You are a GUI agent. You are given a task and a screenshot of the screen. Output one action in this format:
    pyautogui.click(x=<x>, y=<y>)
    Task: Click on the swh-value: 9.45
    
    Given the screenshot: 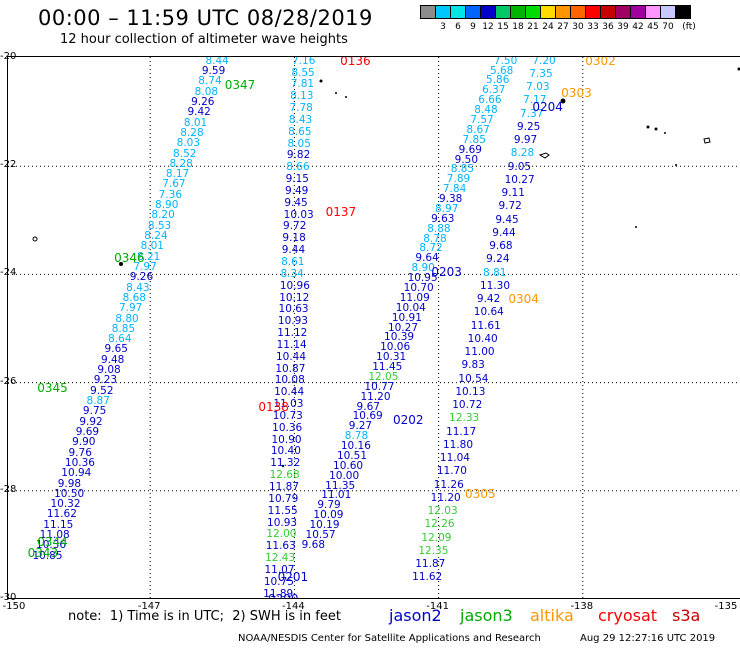 What is the action you would take?
    pyautogui.click(x=296, y=202)
    